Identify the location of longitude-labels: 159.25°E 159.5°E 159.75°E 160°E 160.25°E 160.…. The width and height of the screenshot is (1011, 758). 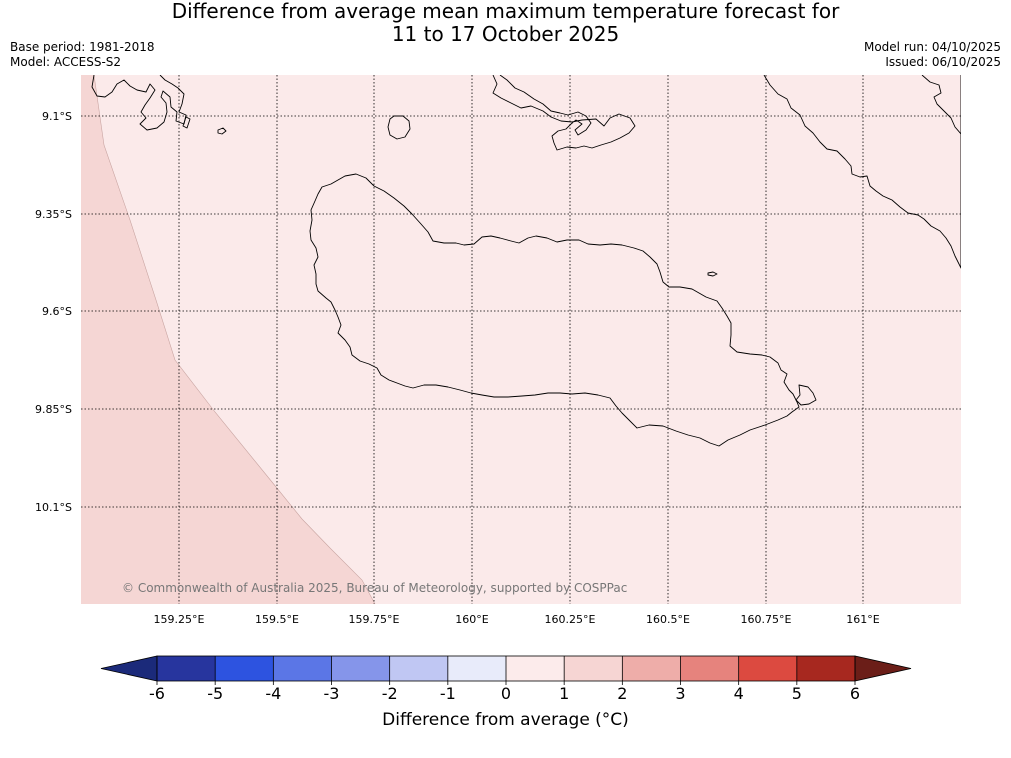
(517, 619).